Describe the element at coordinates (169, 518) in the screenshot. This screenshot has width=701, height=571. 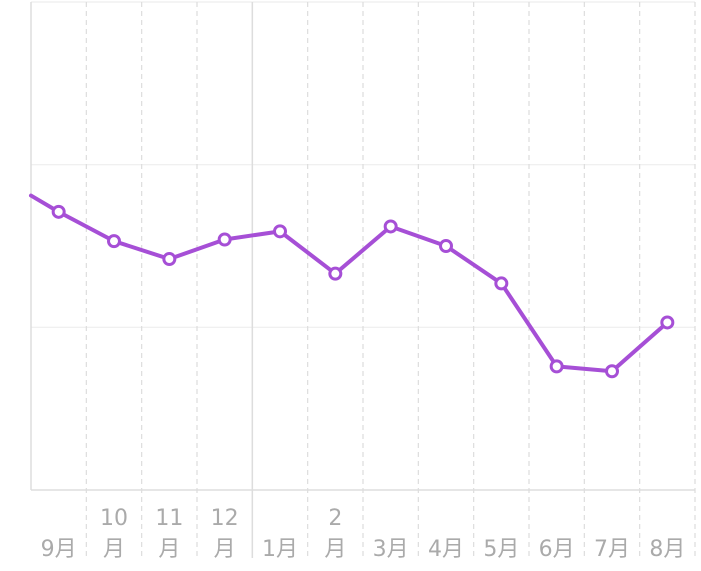
I see `x-tick-label: 11` at that location.